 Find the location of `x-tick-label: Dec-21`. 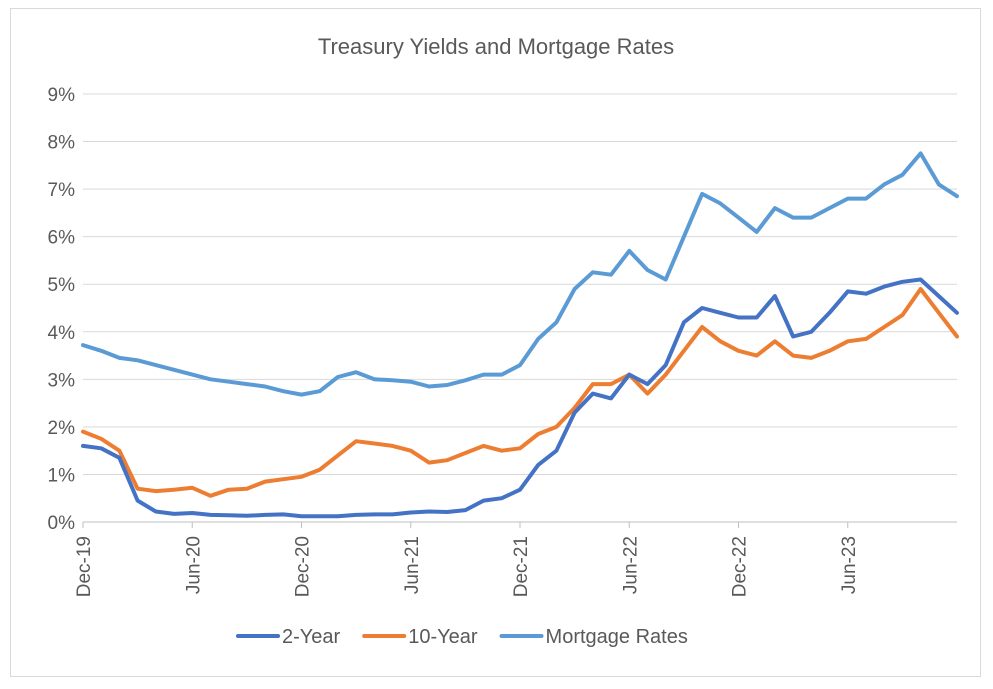

x-tick-label: Dec-21 is located at coordinates (521, 566).